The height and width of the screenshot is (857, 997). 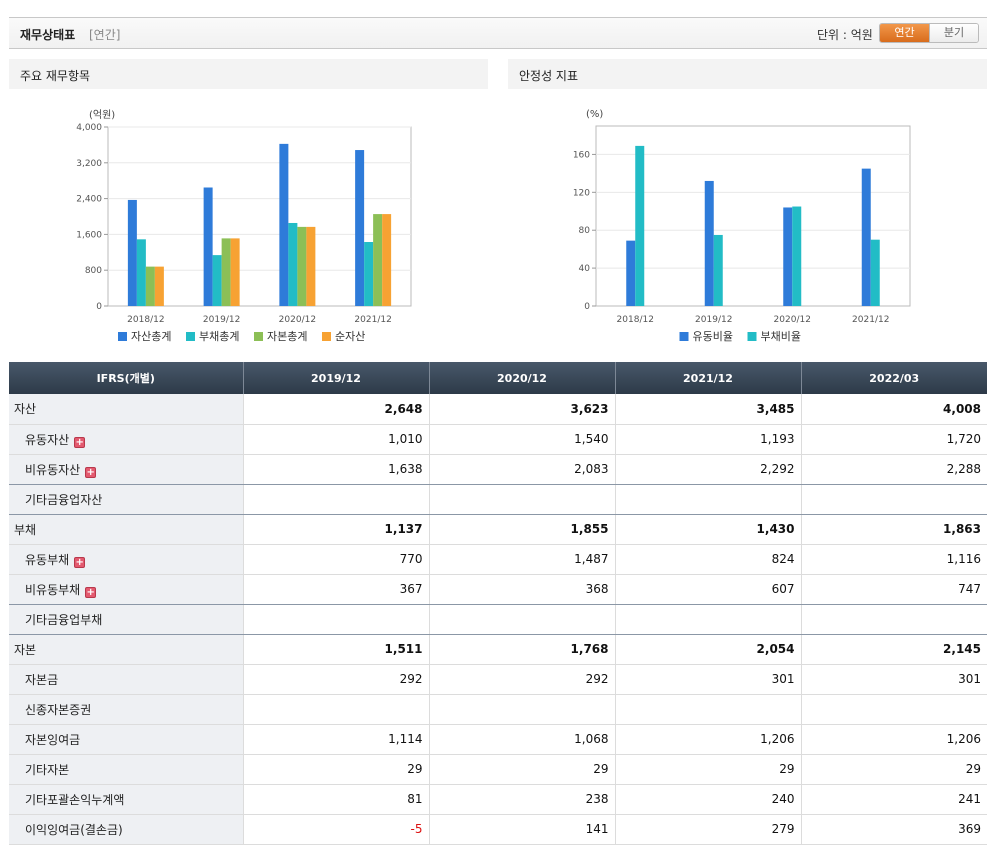 What do you see at coordinates (904, 33) in the screenshot?
I see `annual-tab: 연간` at bounding box center [904, 33].